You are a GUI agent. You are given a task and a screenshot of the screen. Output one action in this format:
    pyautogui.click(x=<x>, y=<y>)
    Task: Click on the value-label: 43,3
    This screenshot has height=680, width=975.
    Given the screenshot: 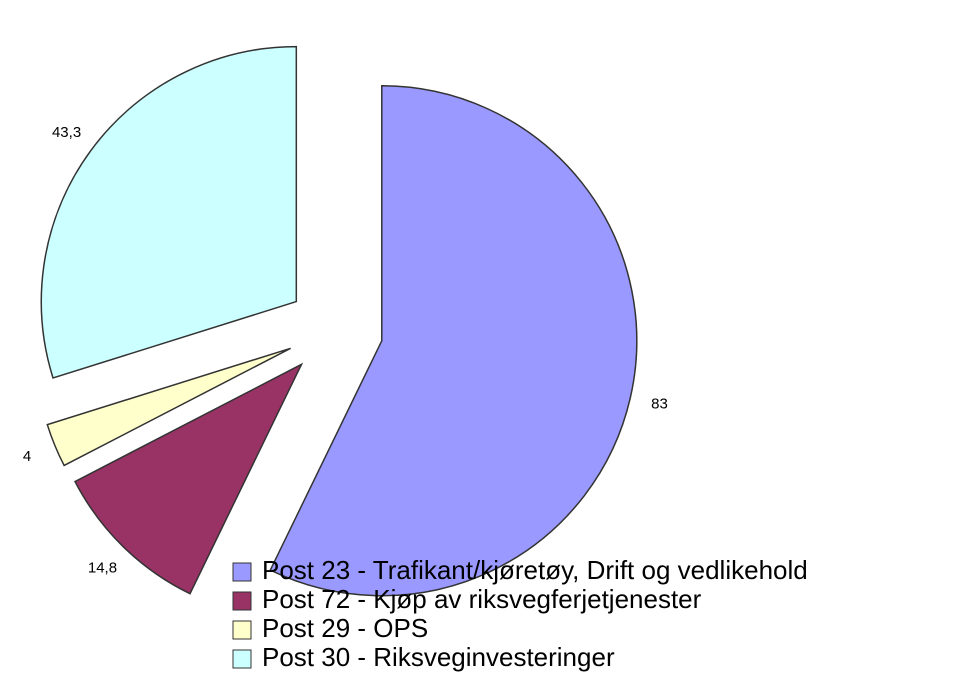 What is the action you would take?
    pyautogui.click(x=66, y=132)
    